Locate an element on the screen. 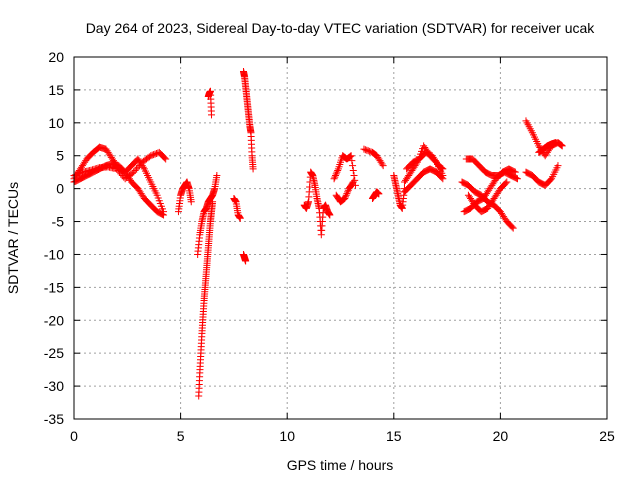  y-tick-label: -35 is located at coordinates (54, 419).